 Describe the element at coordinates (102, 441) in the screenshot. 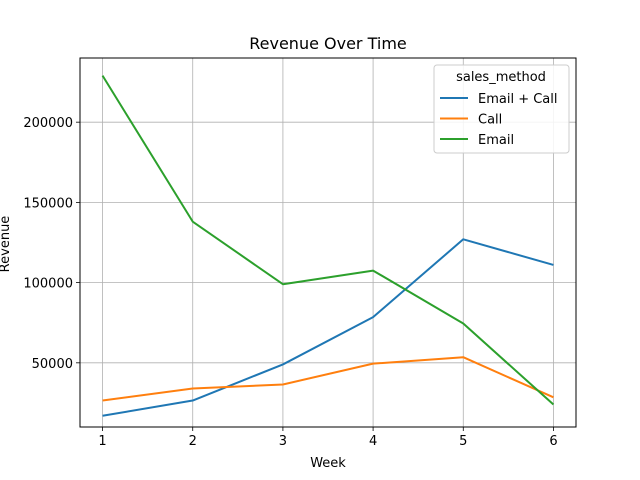

I see `x-tick-label: 1` at that location.